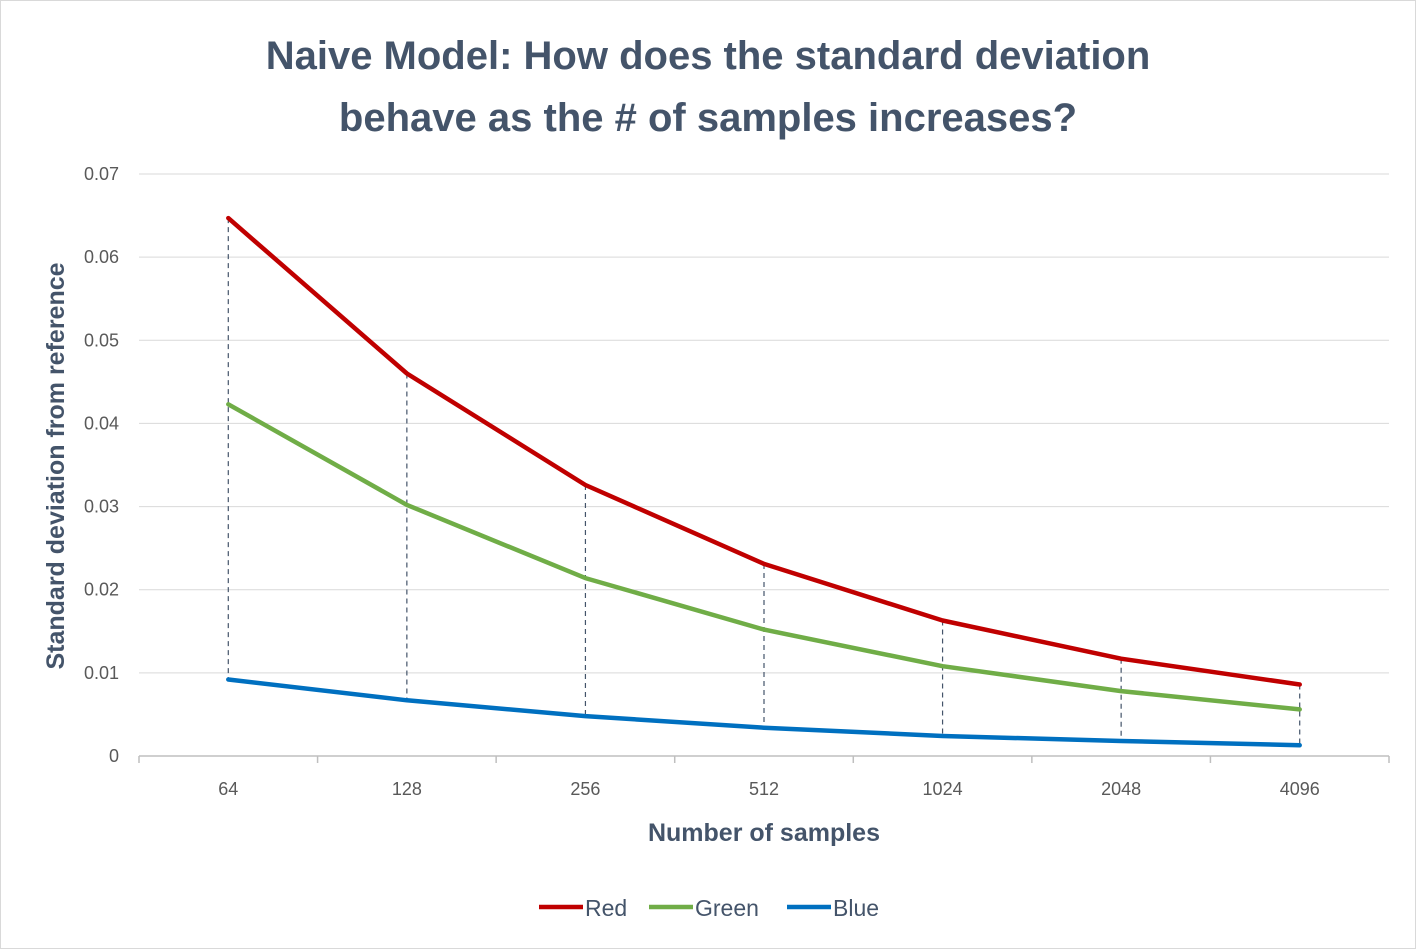  Describe the element at coordinates (407, 789) in the screenshot. I see `x-tick-label: 128` at that location.